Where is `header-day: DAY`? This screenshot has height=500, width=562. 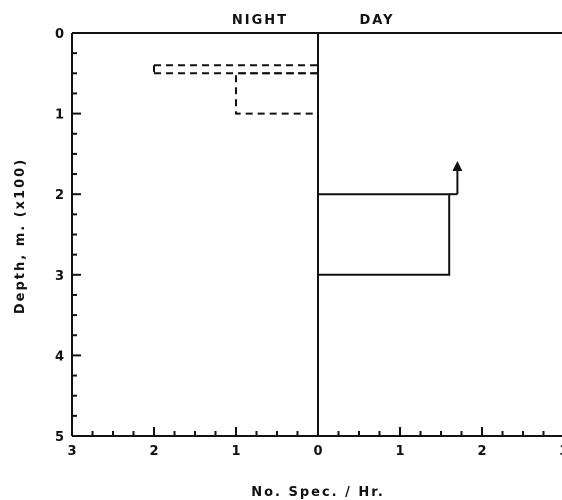 header-day: DAY is located at coordinates (376, 20).